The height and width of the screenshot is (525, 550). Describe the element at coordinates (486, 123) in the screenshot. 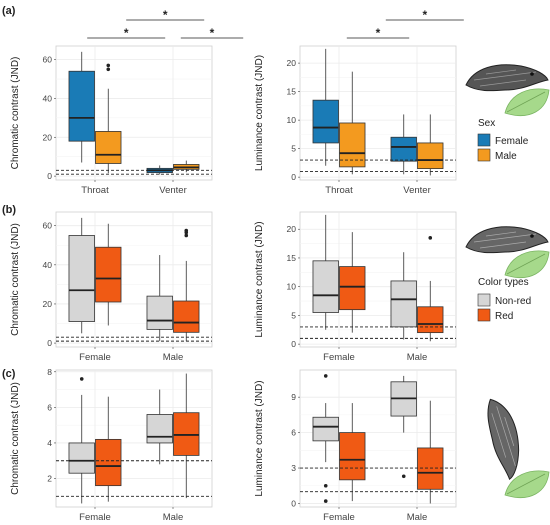

I see `legend-title: Sex` at that location.